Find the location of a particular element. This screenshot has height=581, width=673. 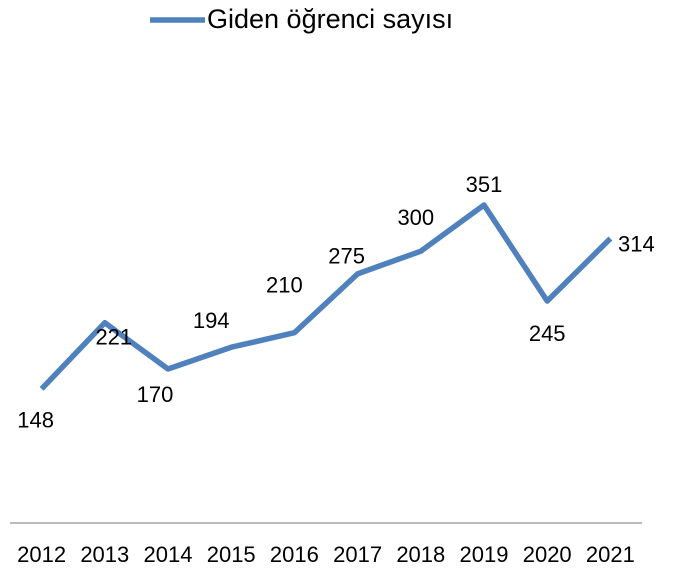

x-tick-label: 2017 is located at coordinates (357, 554).